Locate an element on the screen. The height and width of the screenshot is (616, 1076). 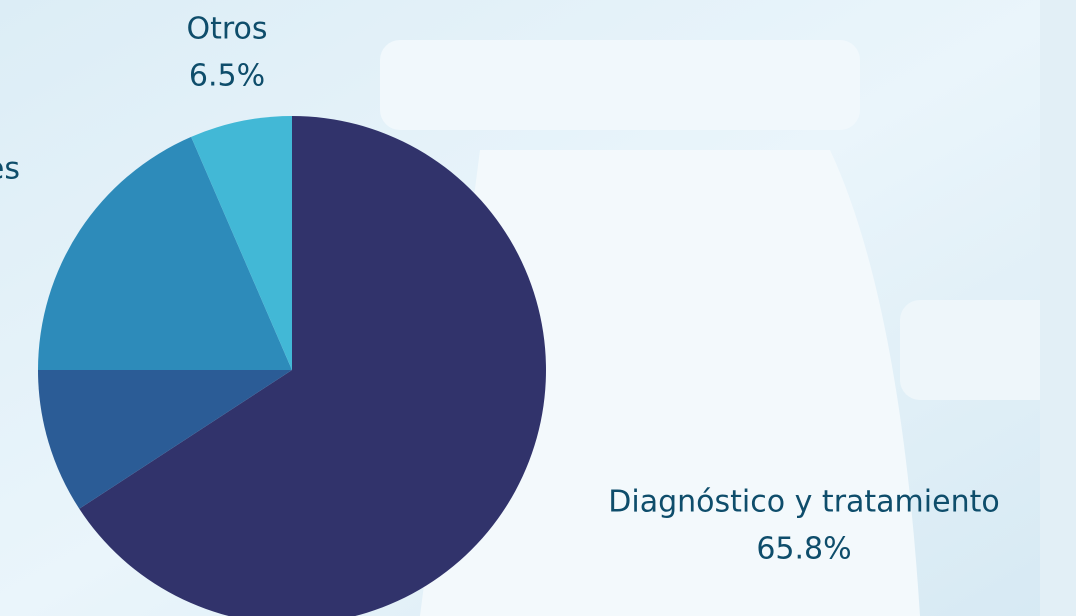
slice-label: Diagnóstico y tratamiento is located at coordinates (803, 502).